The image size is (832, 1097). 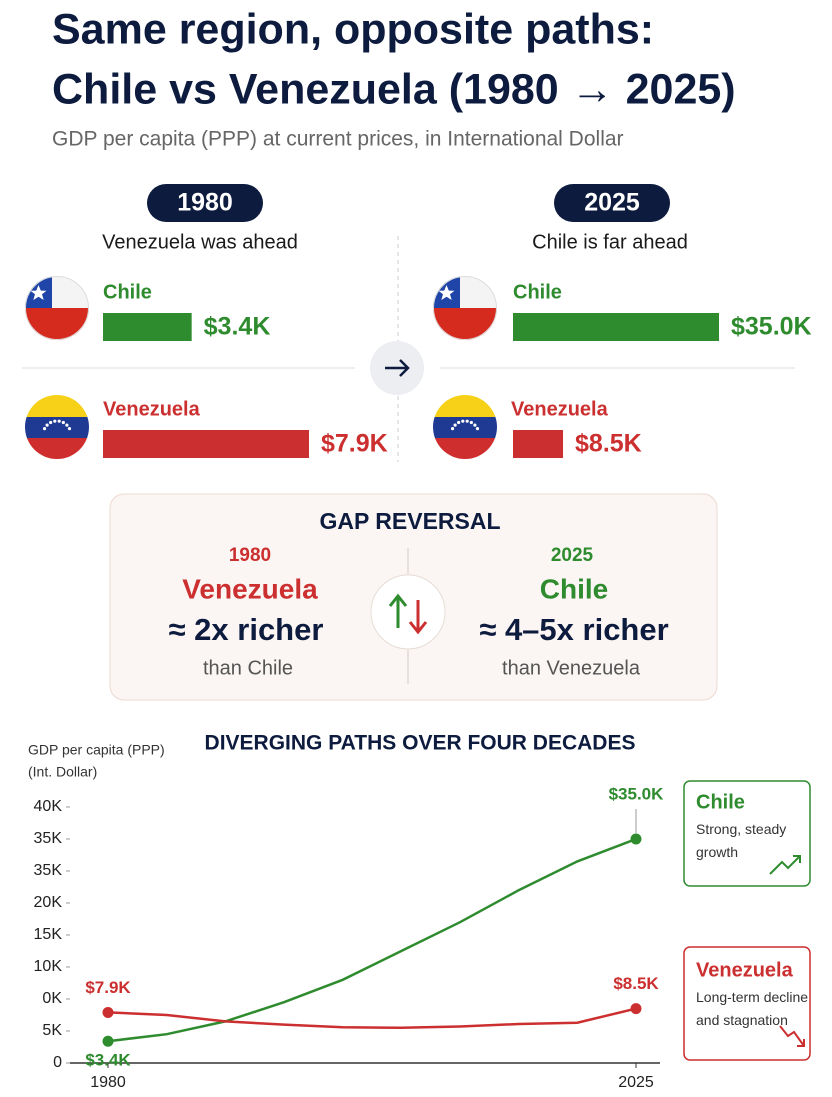 What do you see at coordinates (353, 29) in the screenshot?
I see `title-line: Same region, opposite paths:` at bounding box center [353, 29].